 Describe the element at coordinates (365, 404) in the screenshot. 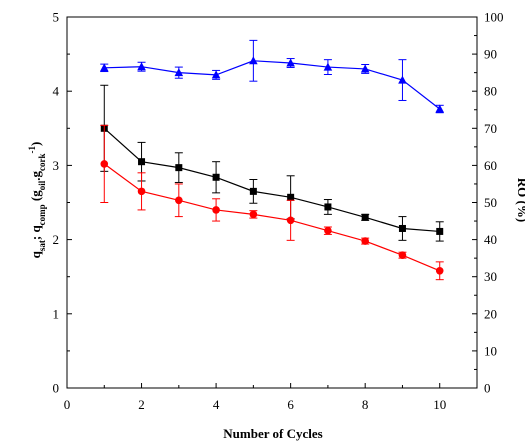

I see `x-tick-label: 8` at that location.